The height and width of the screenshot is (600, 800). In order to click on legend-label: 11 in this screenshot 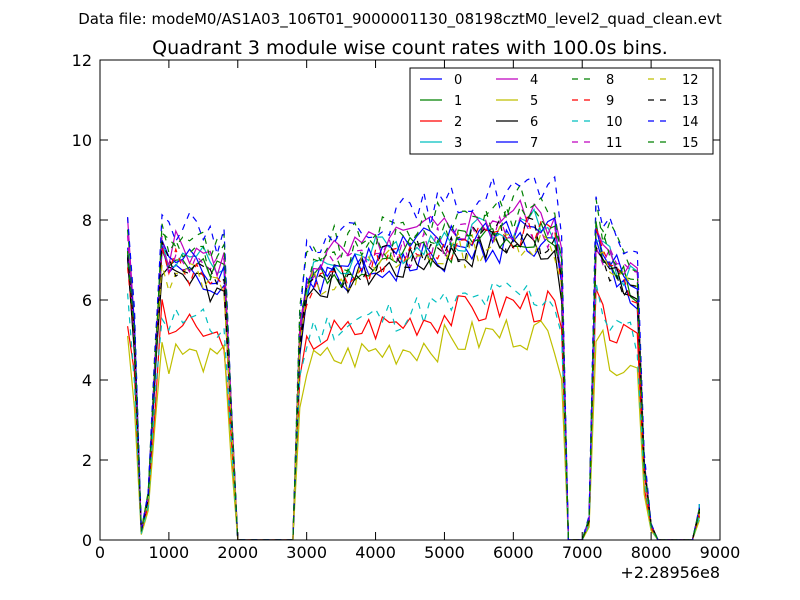, I will do `click(614, 143)`.